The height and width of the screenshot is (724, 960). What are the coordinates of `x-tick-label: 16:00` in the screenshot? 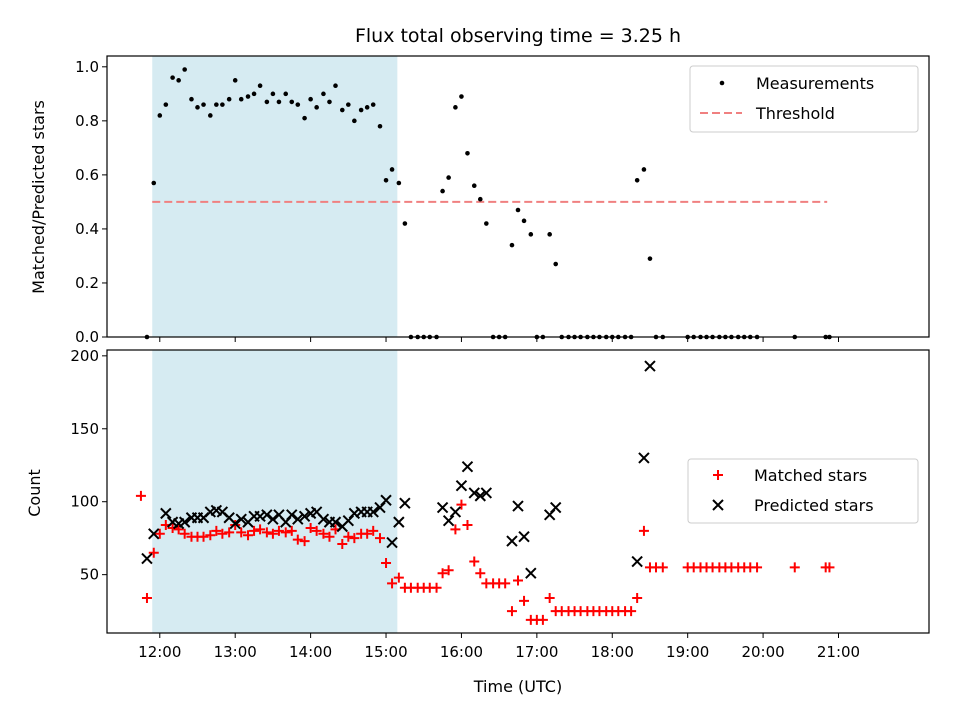 It's located at (461, 652).